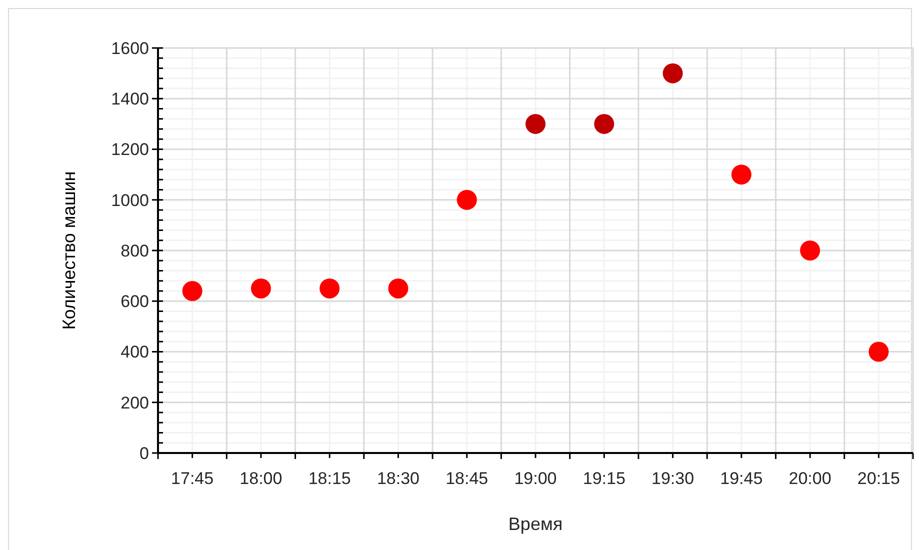  I want to click on x-tick-label: 19:15, so click(604, 478).